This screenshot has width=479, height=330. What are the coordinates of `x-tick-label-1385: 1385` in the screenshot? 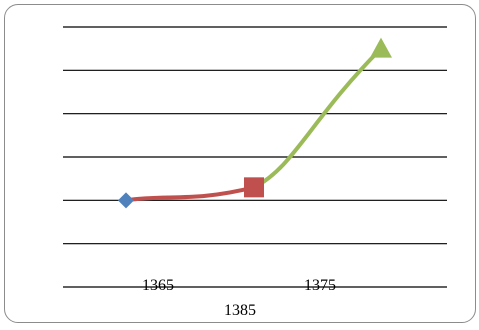 It's located at (240, 310).